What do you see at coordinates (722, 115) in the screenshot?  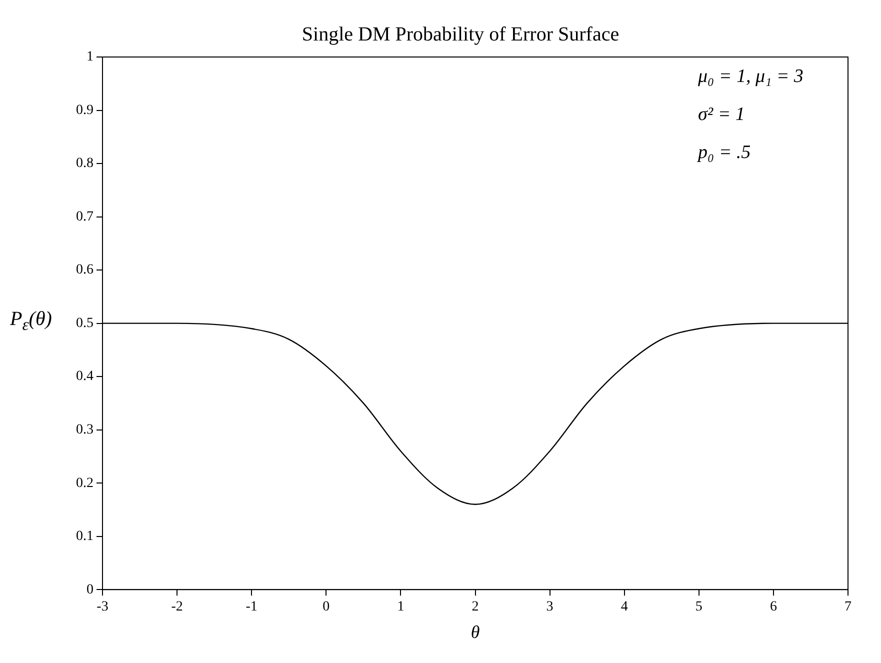 I see `annotation: σ² = 1` at bounding box center [722, 115].